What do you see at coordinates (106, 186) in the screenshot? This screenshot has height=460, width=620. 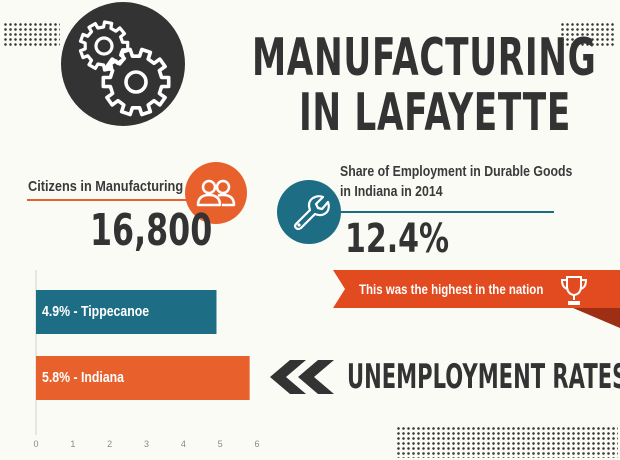 I see `citizens-label: Citizens in Manufacturing` at bounding box center [106, 186].